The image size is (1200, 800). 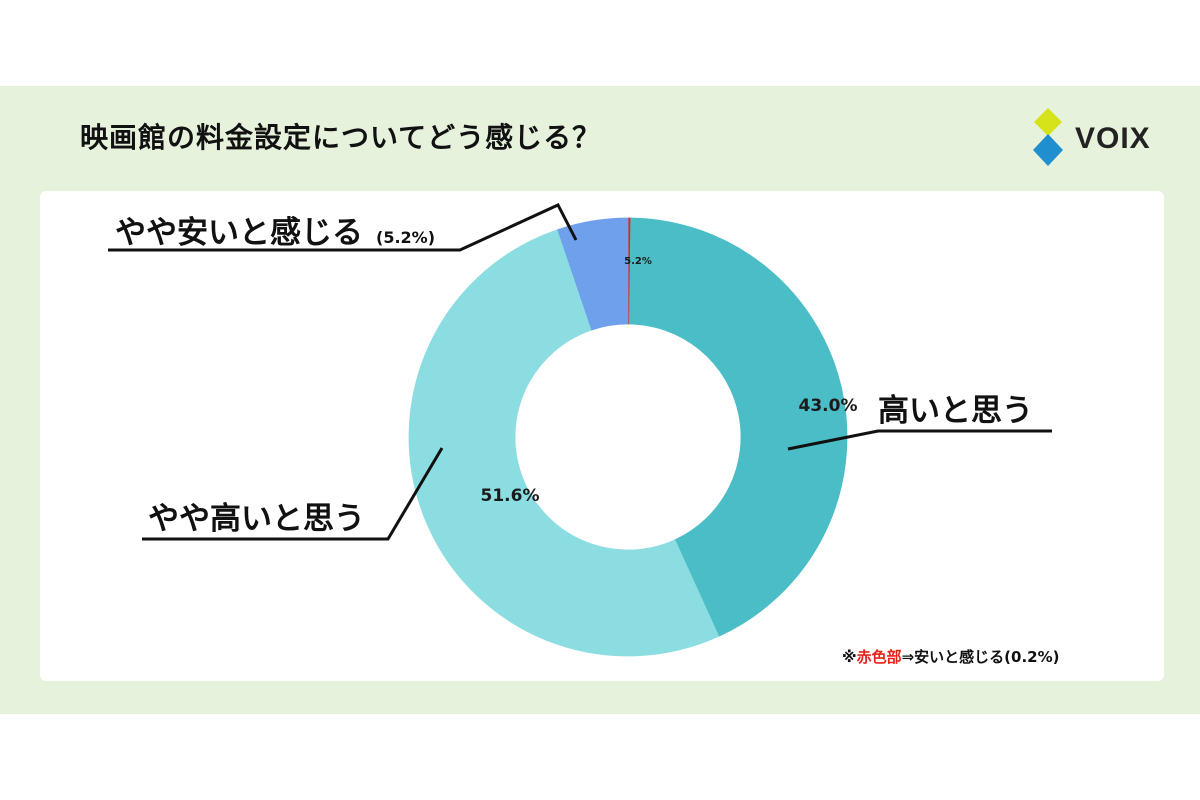 I want to click on slice-pct-label-2: 51.6%, so click(x=510, y=496).